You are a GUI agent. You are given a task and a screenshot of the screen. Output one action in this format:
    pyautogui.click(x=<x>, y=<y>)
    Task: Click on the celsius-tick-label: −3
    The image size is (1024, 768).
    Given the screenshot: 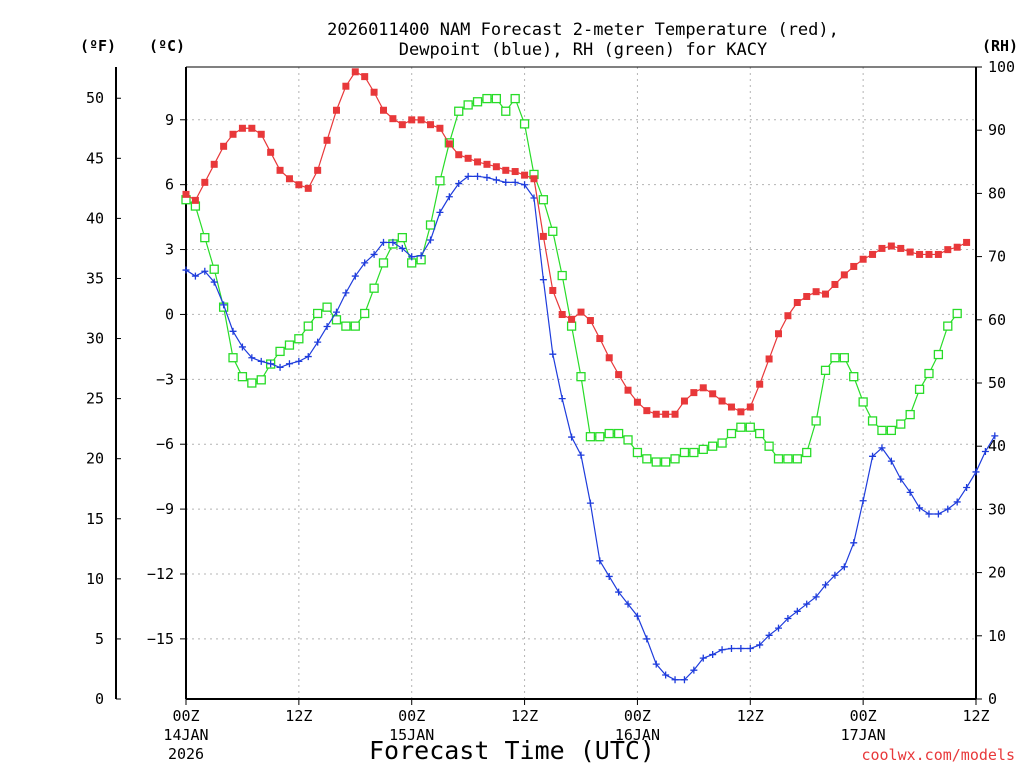 What is the action you would take?
    pyautogui.click(x=165, y=379)
    